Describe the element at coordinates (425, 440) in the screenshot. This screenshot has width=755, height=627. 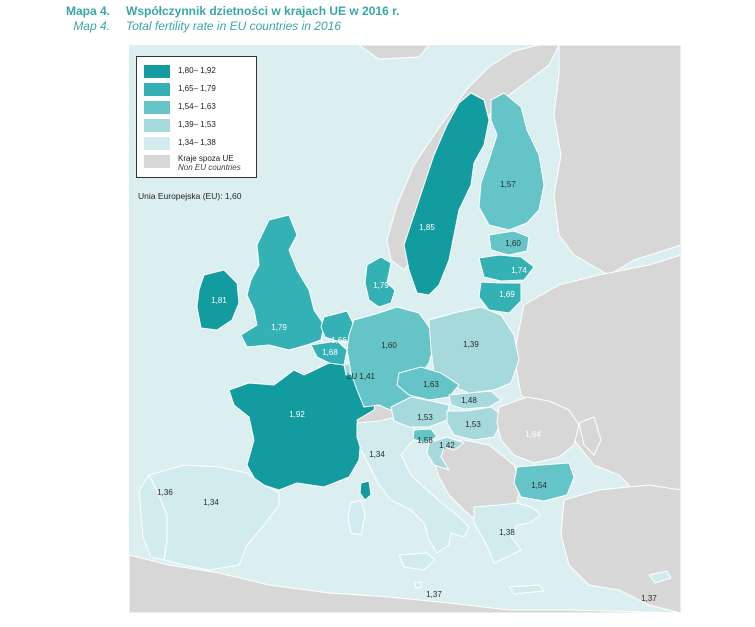
I see `label-slovenia: 1,58` at that location.